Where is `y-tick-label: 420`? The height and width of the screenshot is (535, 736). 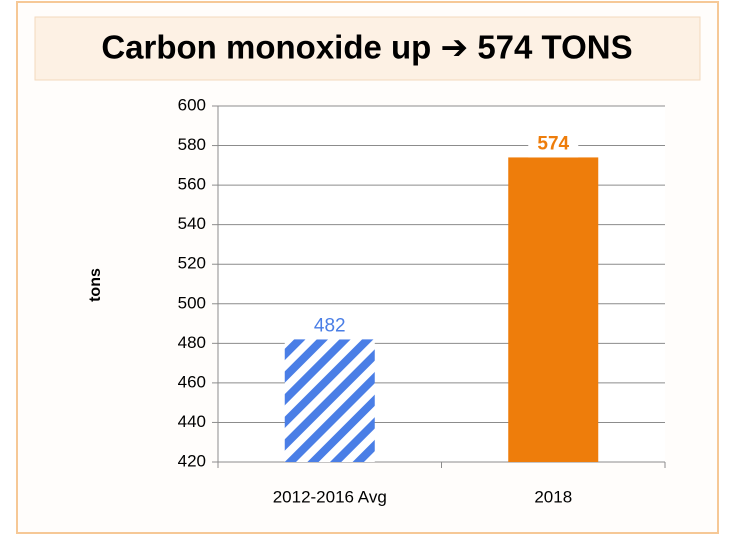
y-tick-label: 420 is located at coordinates (192, 460).